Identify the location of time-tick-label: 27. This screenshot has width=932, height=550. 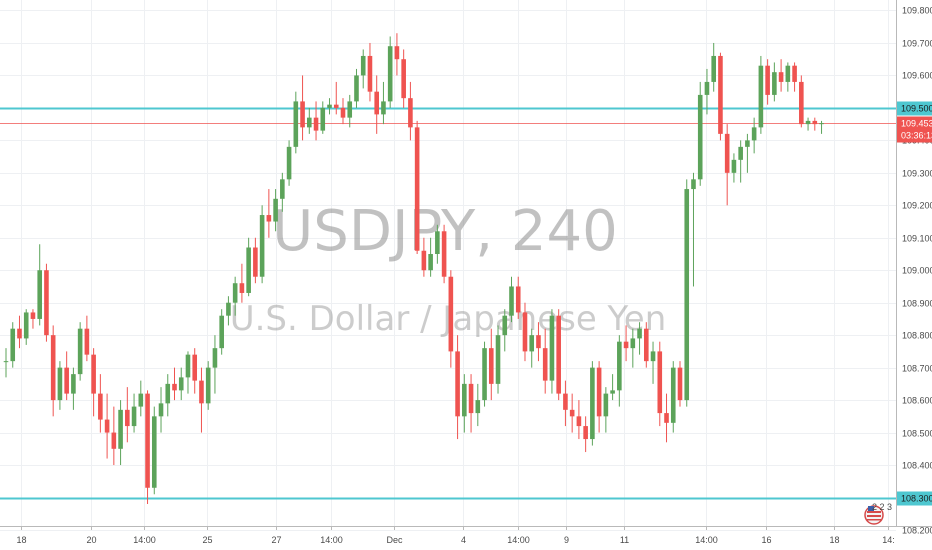
(276, 540).